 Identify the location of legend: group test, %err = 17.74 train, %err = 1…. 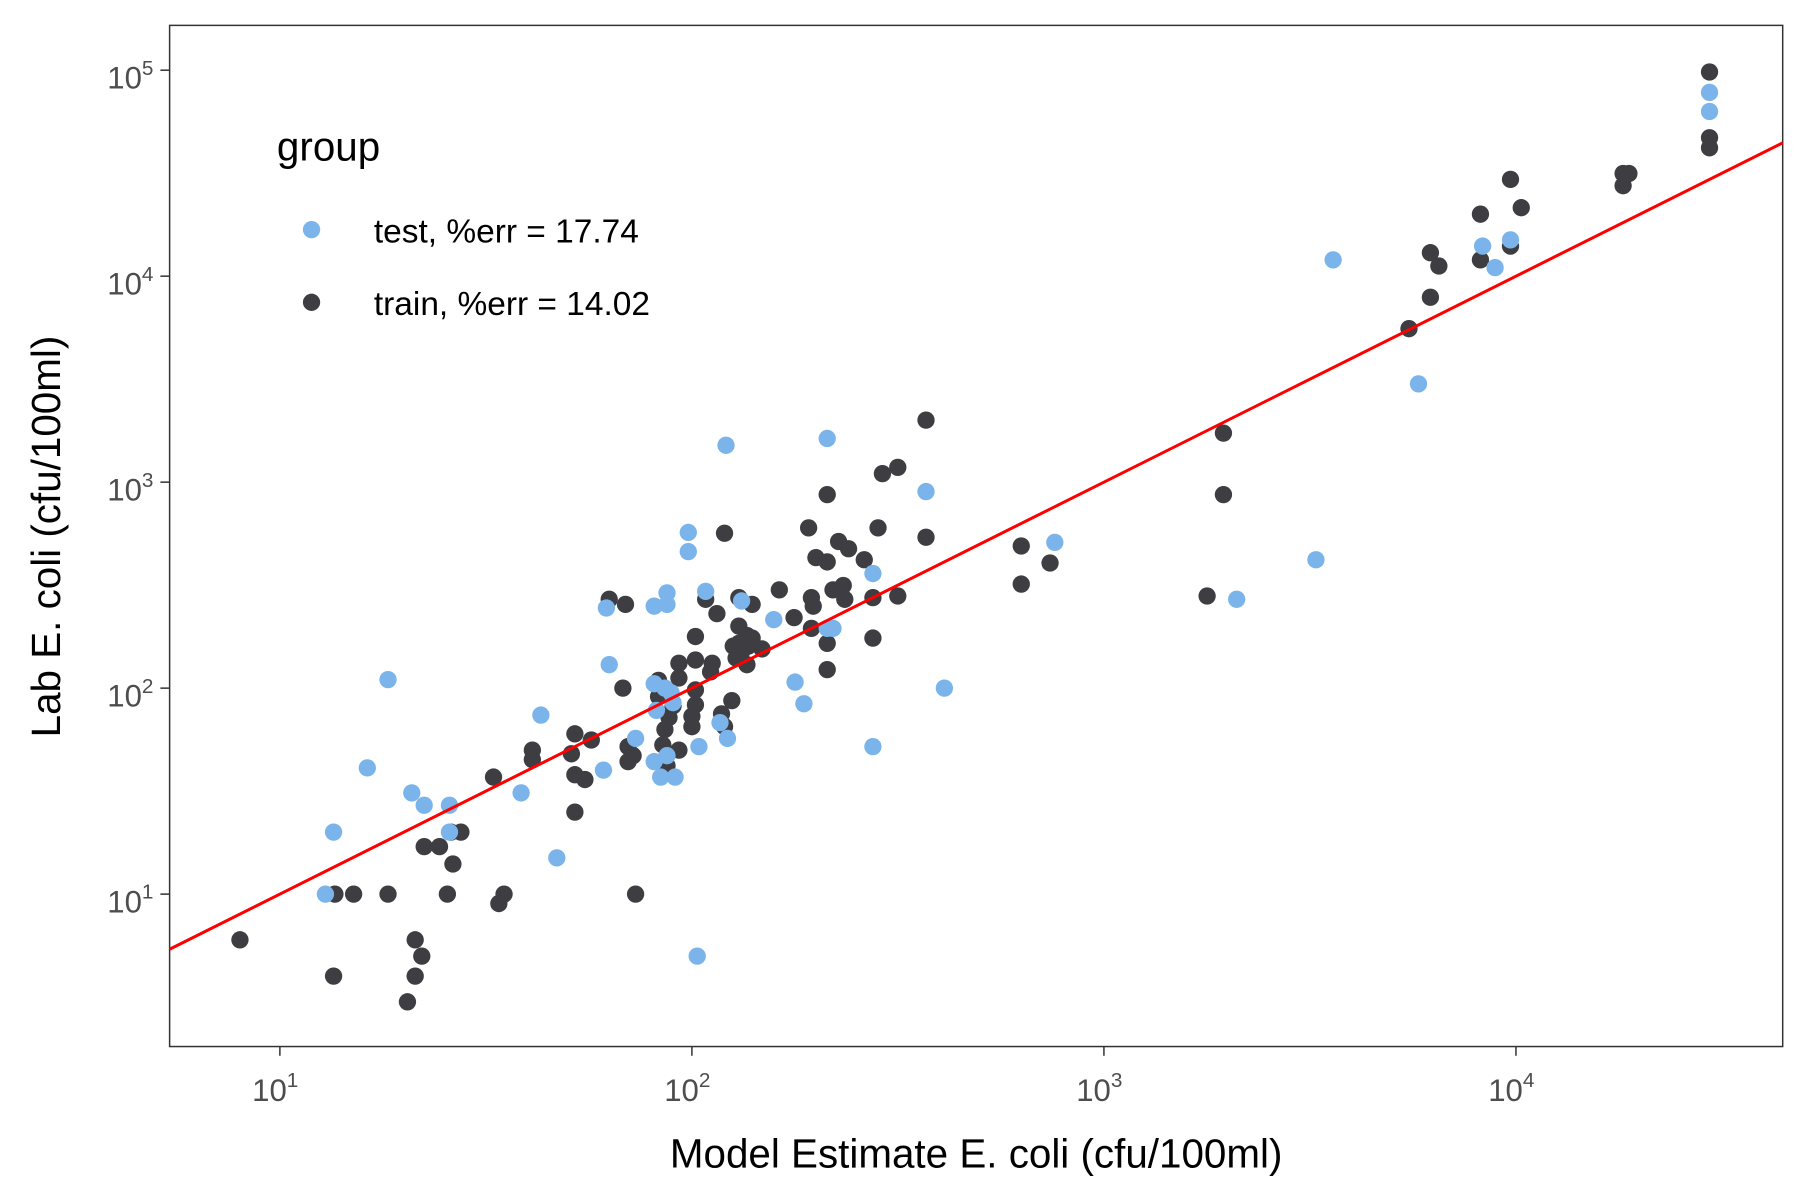
(463, 223).